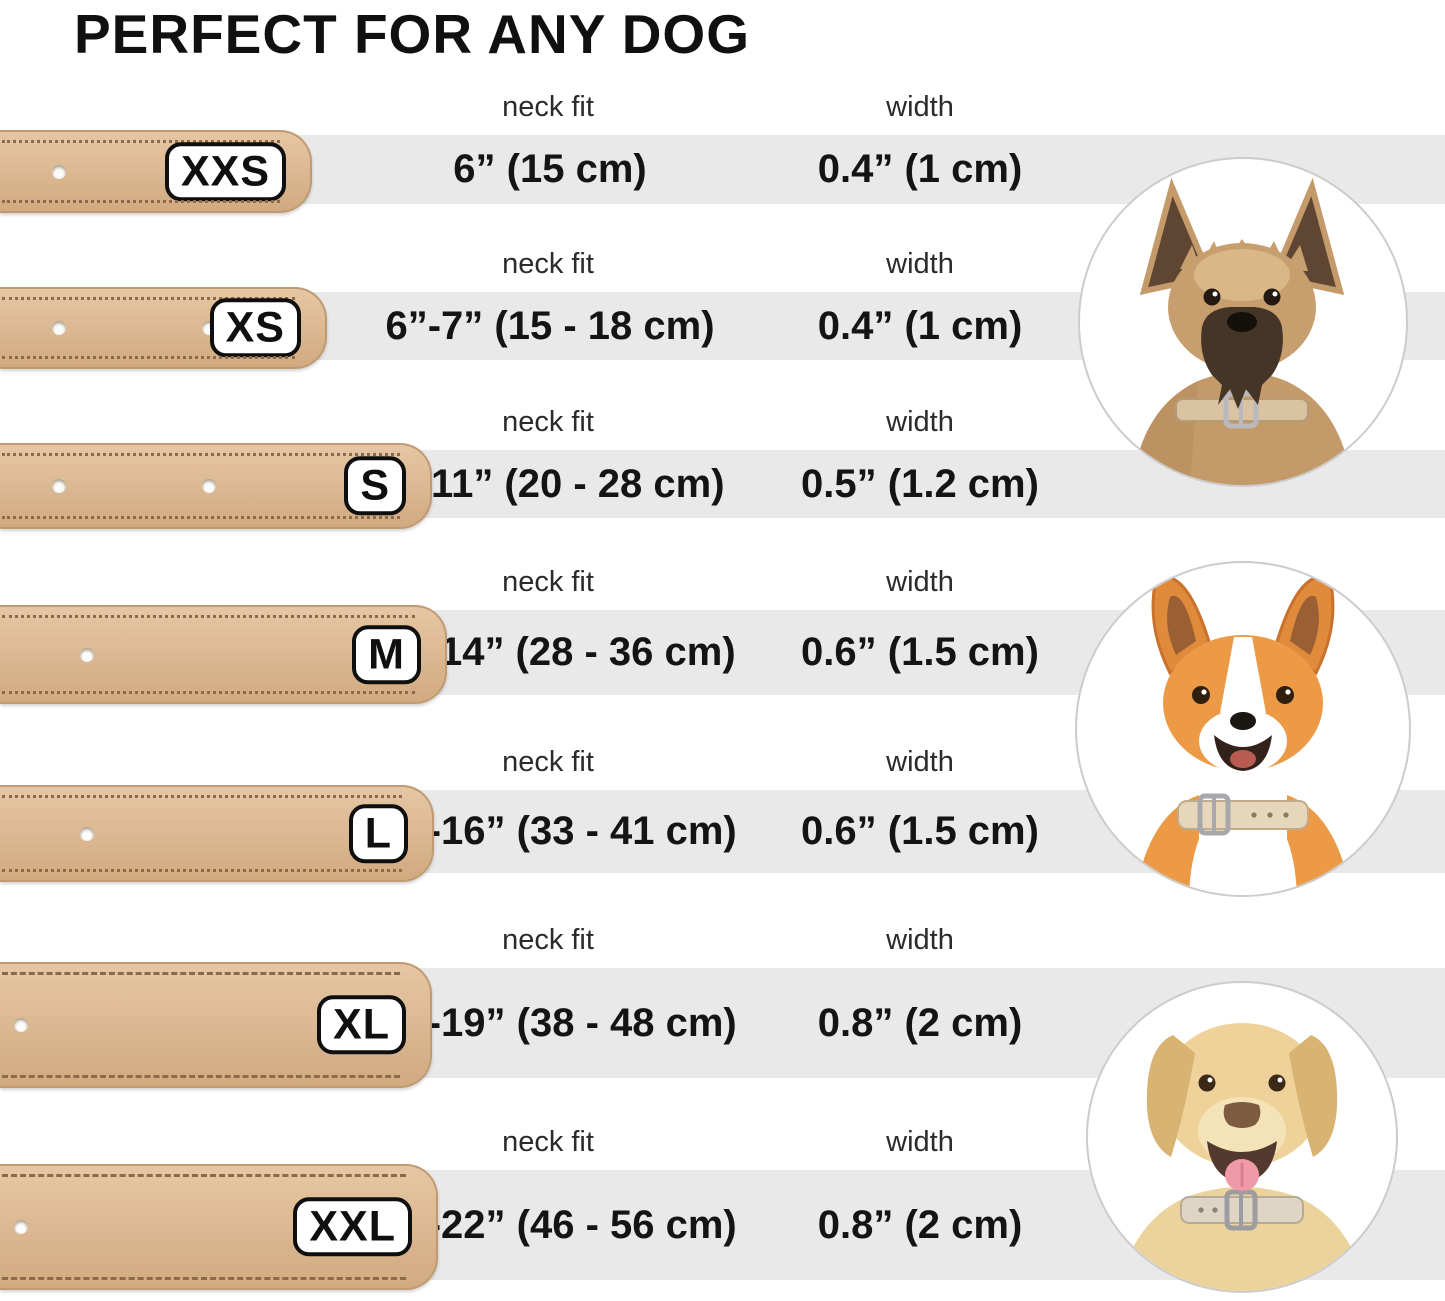 This screenshot has height=1301, width=1445. I want to click on size-badge: M, so click(386, 654).